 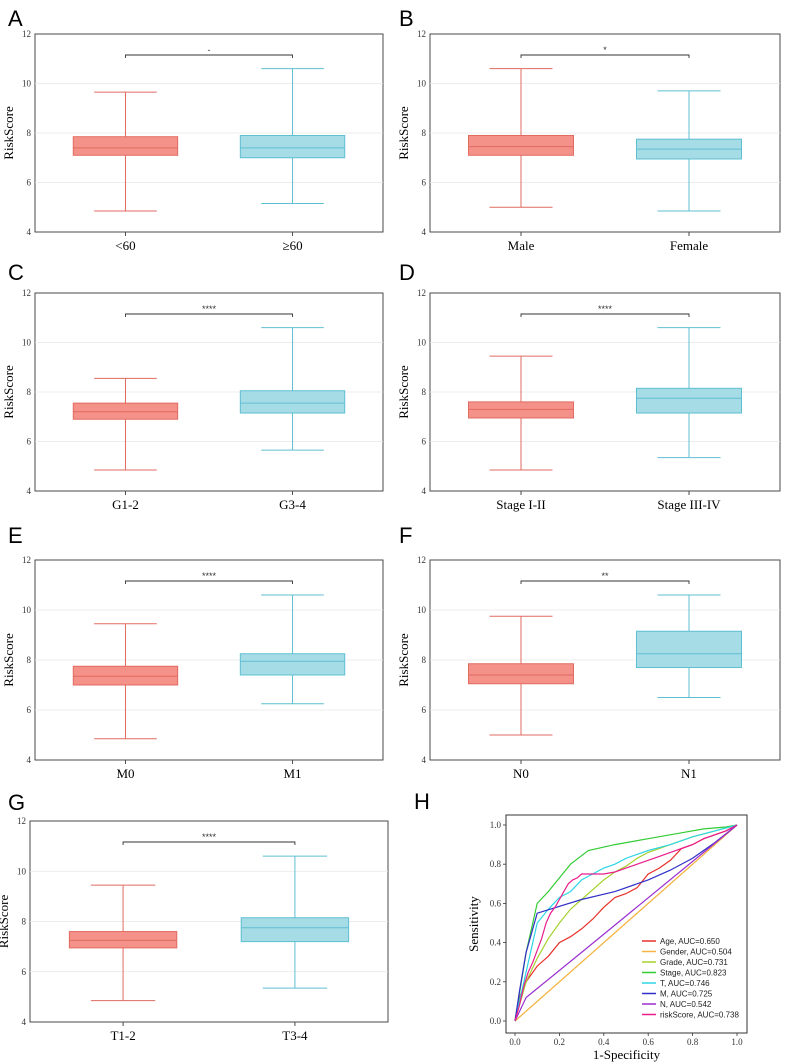 I want to click on panel-e: E 4 6 8 10 12 RiskScore M0 M1 ****, so click(x=192, y=652).